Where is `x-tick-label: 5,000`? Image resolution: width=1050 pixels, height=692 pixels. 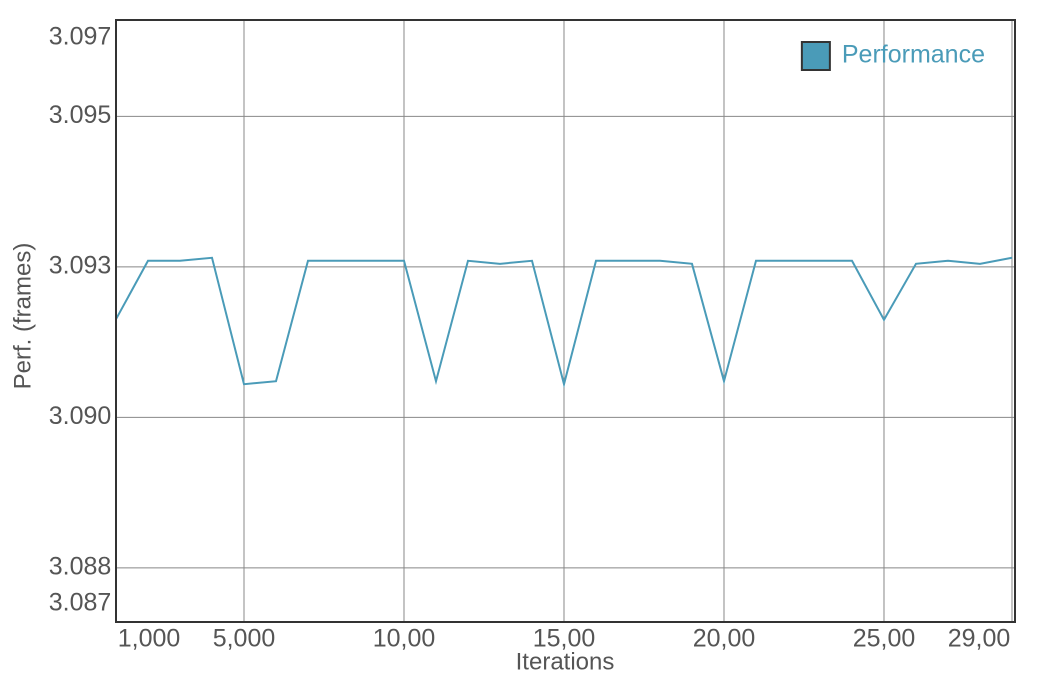
x-tick-label: 5,000 is located at coordinates (244, 639).